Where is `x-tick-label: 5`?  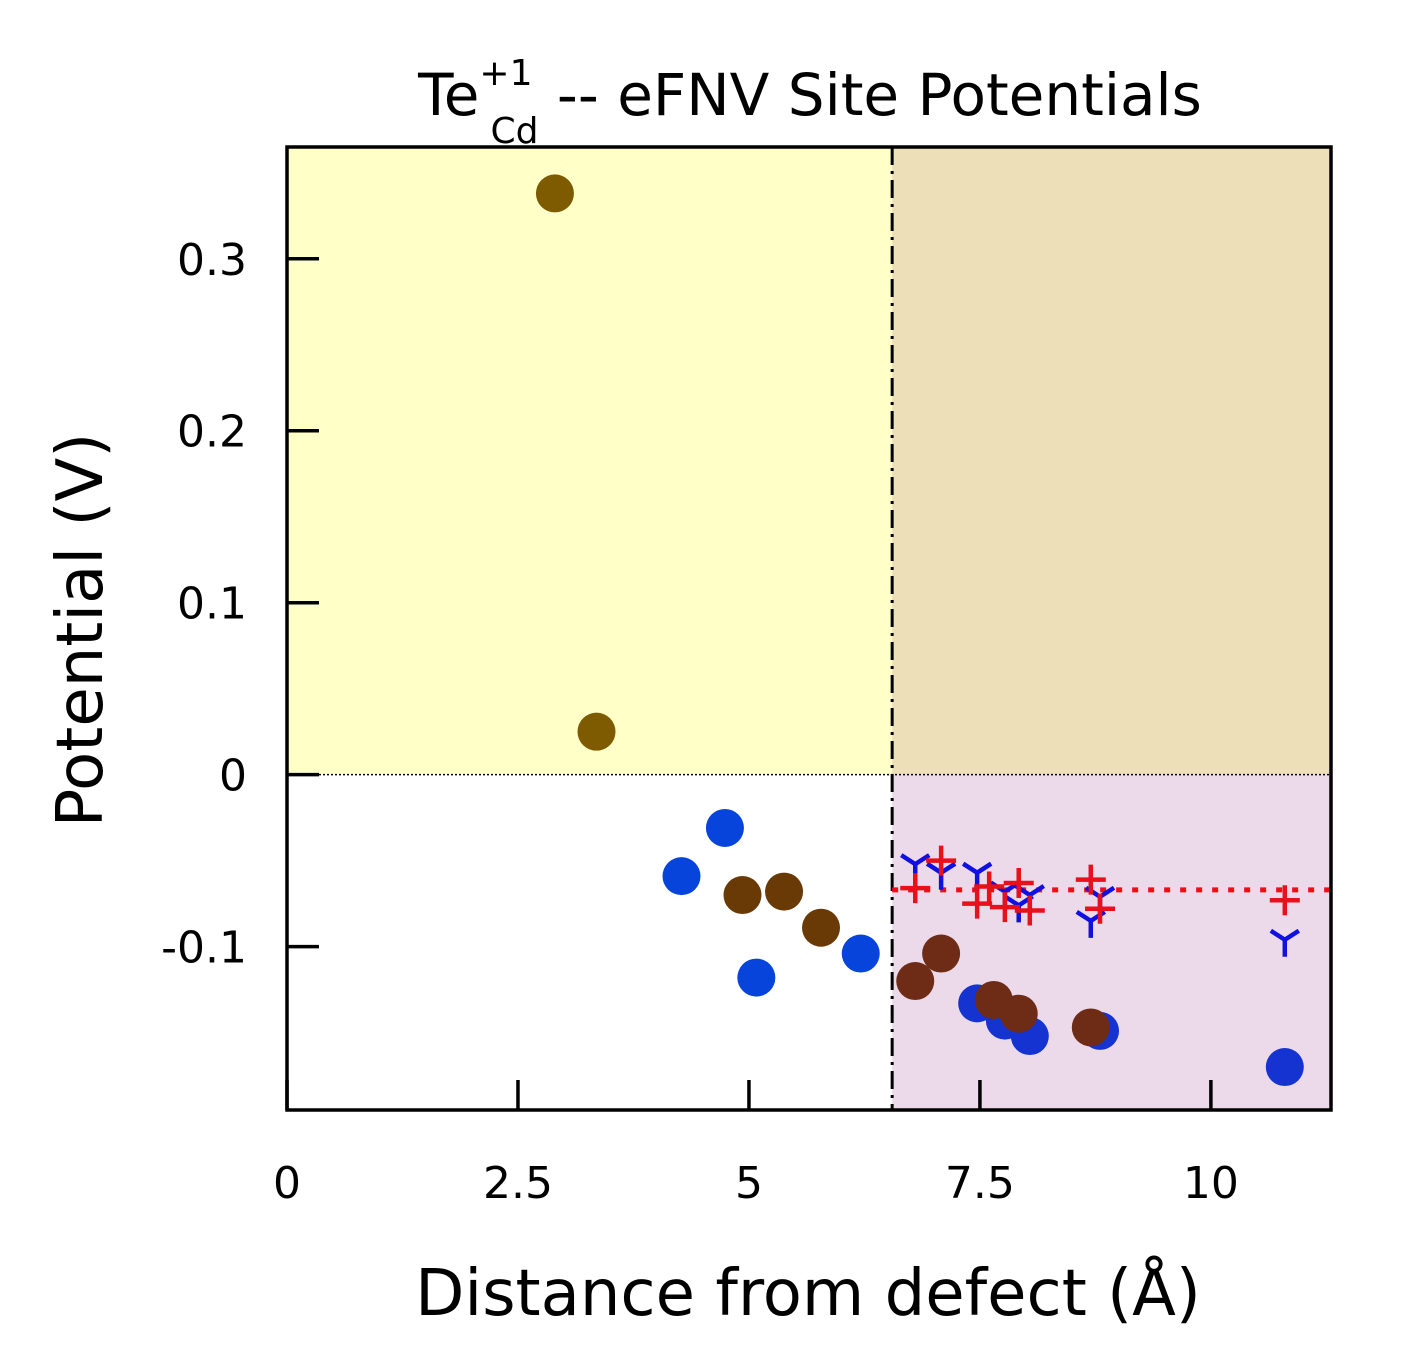 x-tick-label: 5 is located at coordinates (749, 1183).